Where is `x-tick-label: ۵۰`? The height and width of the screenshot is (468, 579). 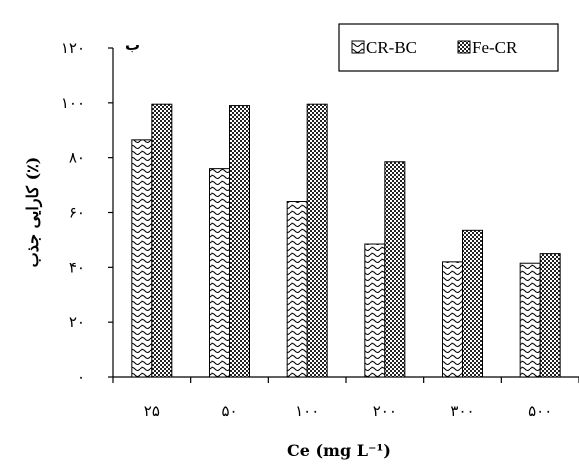
x-tick-label: ۵۰ is located at coordinates (229, 411).